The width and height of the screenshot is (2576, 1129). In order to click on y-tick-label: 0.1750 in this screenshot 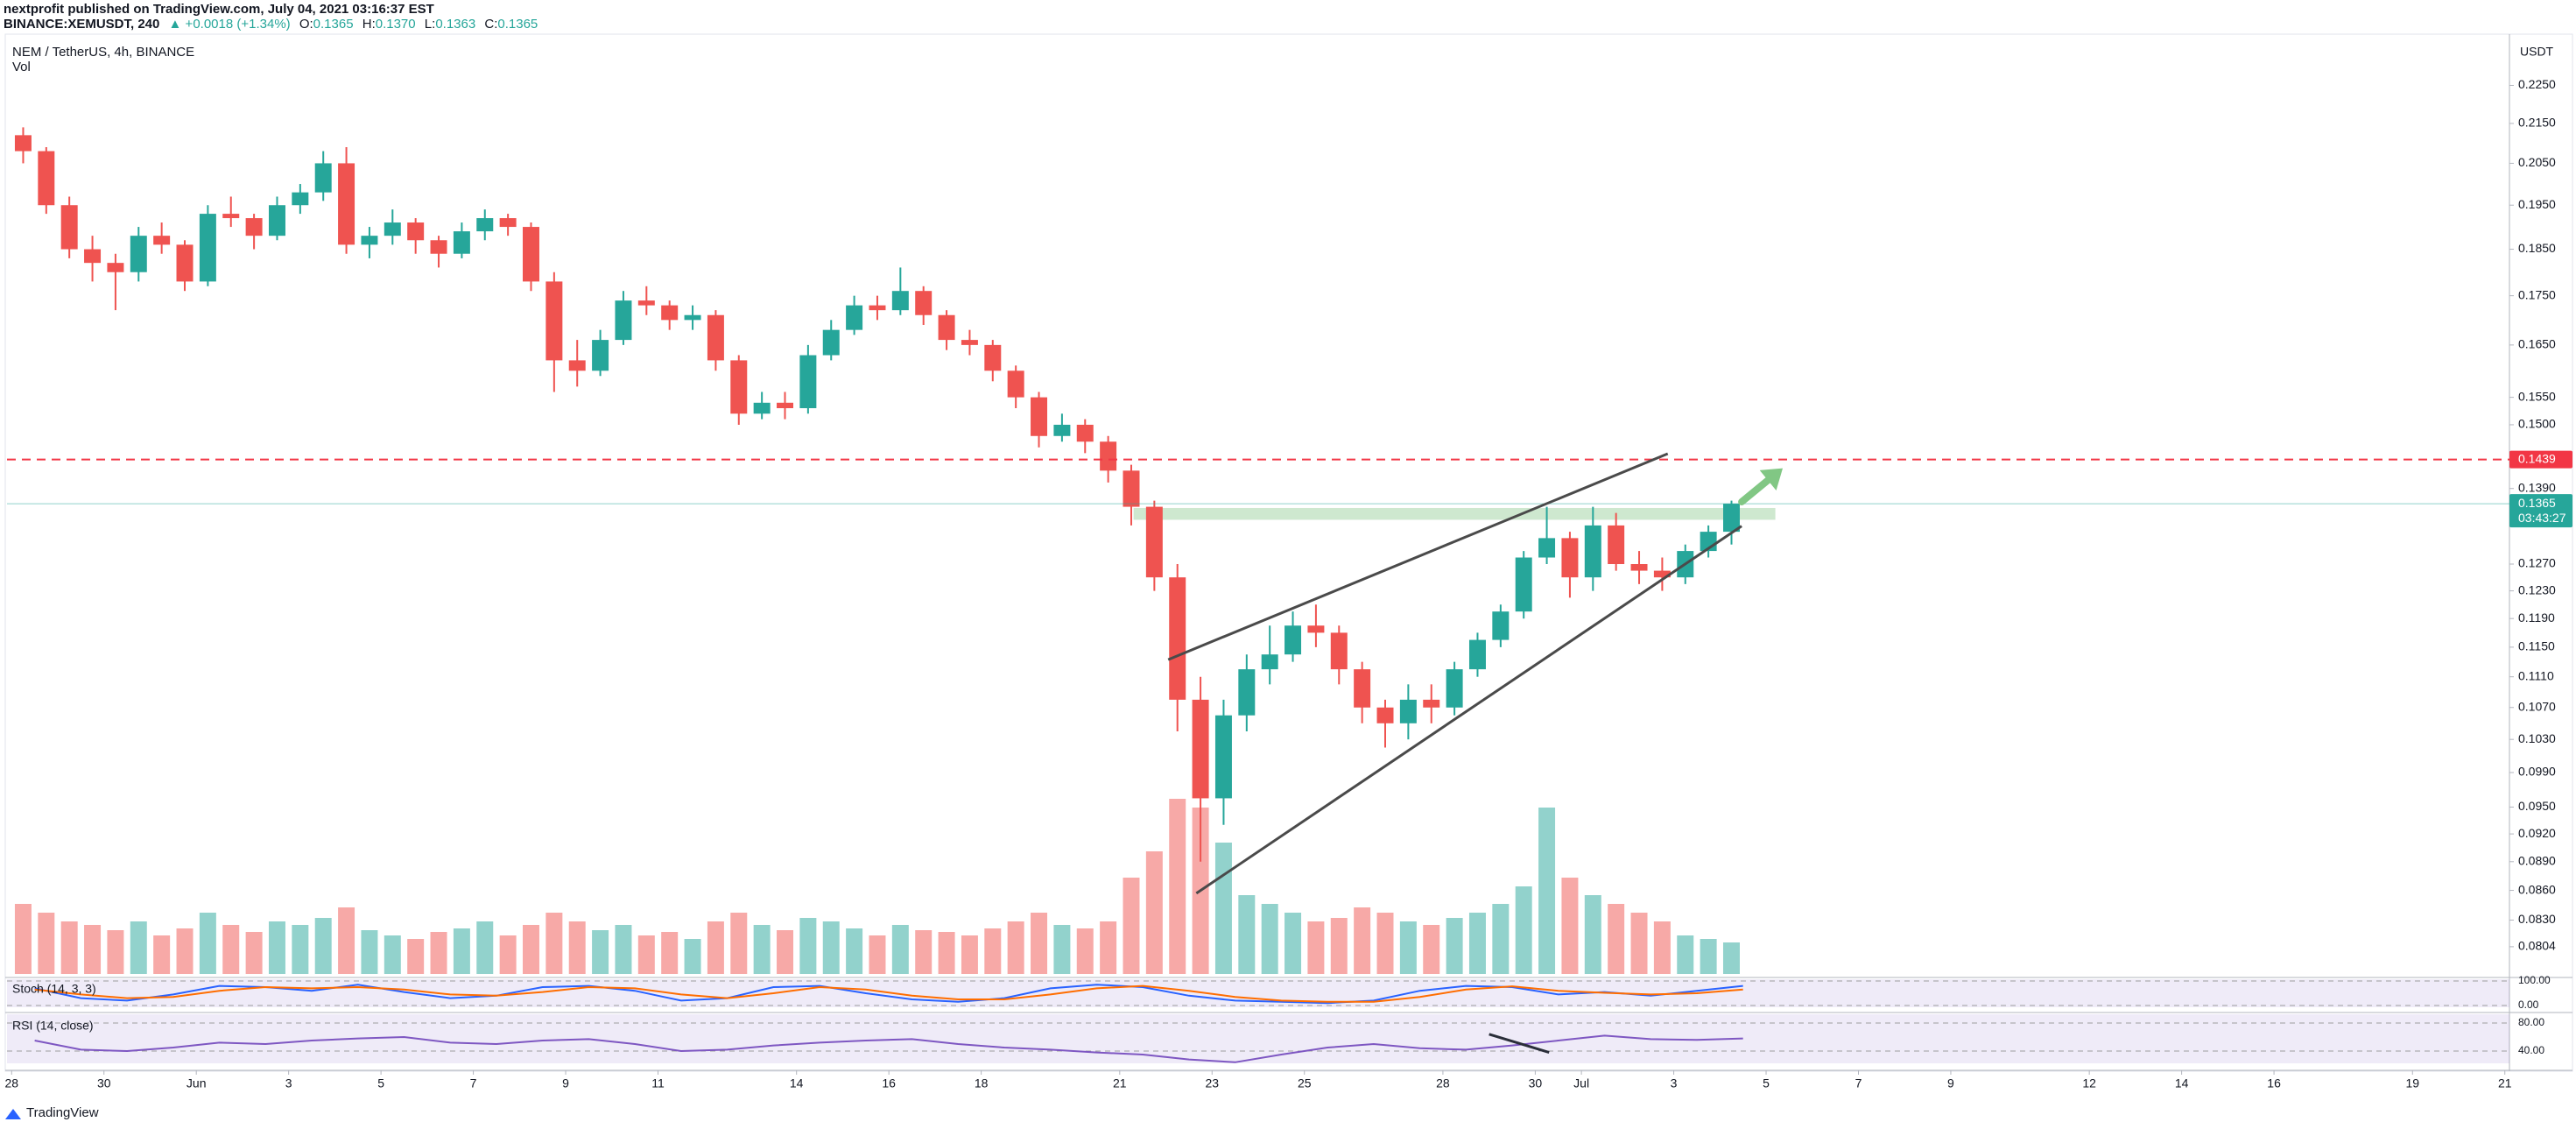, I will do `click(2537, 294)`.